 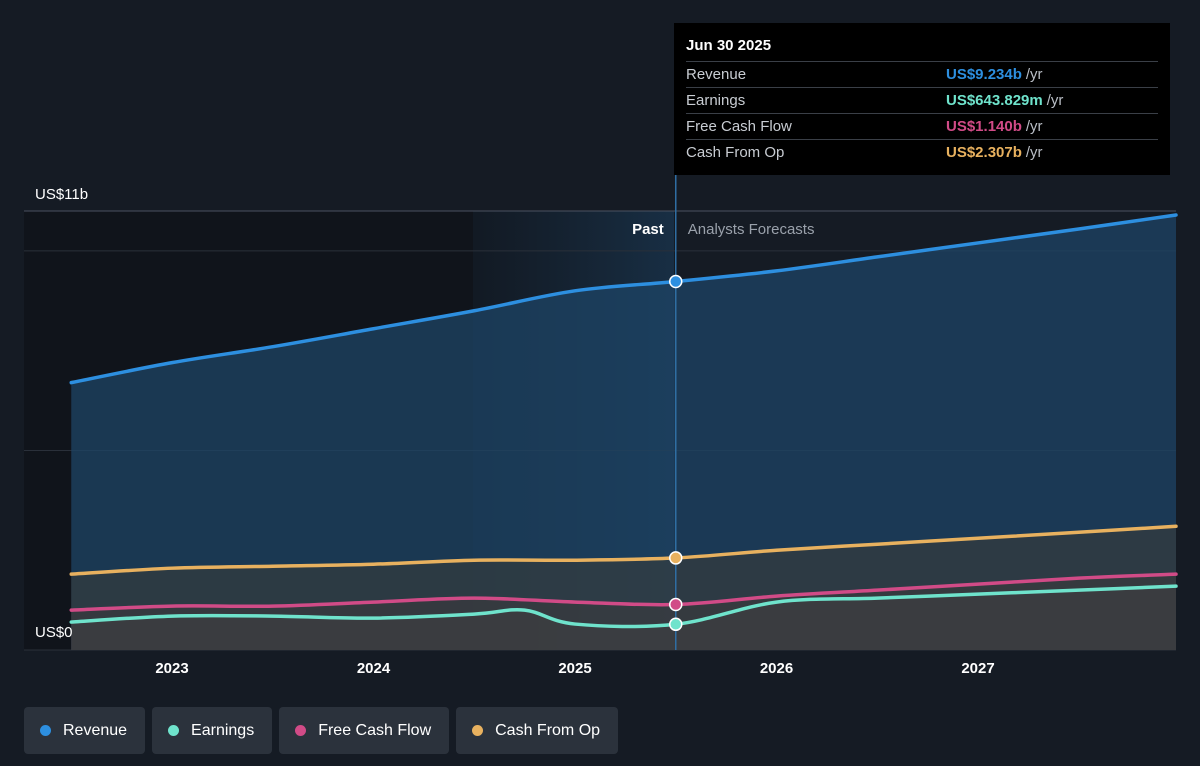 I want to click on legend-item-revenue: Revenue, so click(x=85, y=730).